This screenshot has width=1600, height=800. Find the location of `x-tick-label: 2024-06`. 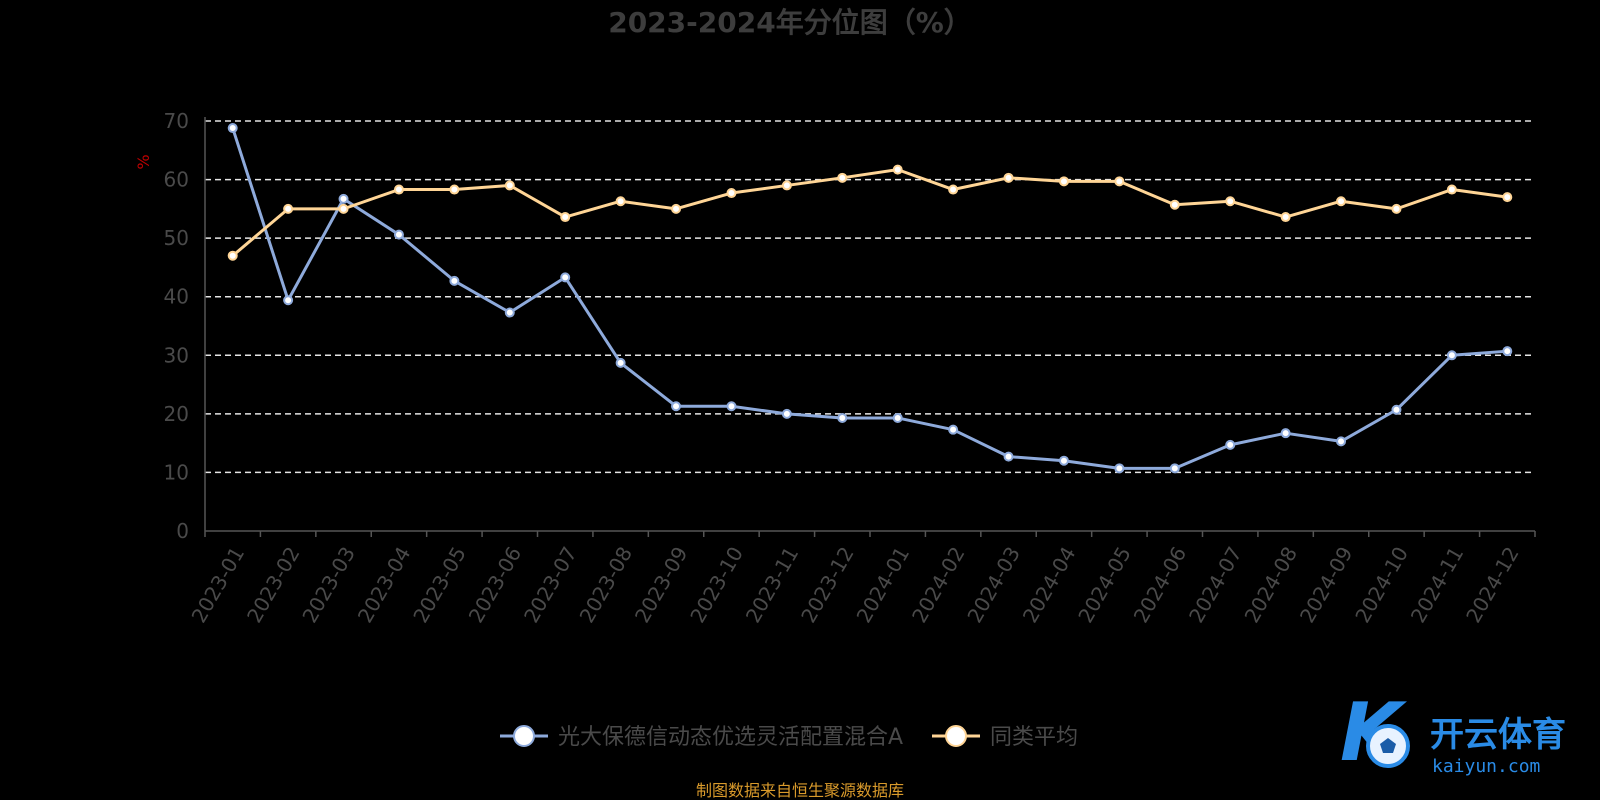

x-tick-label: 2024-06 is located at coordinates (1160, 585).